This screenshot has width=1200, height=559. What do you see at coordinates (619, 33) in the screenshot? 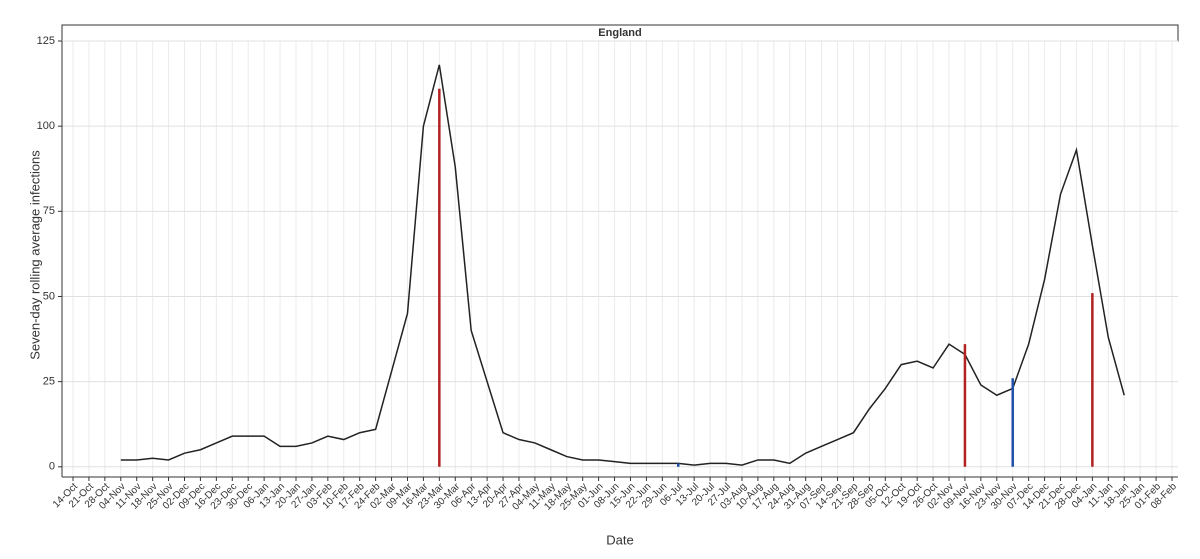
I see `strip-label: England` at bounding box center [619, 33].